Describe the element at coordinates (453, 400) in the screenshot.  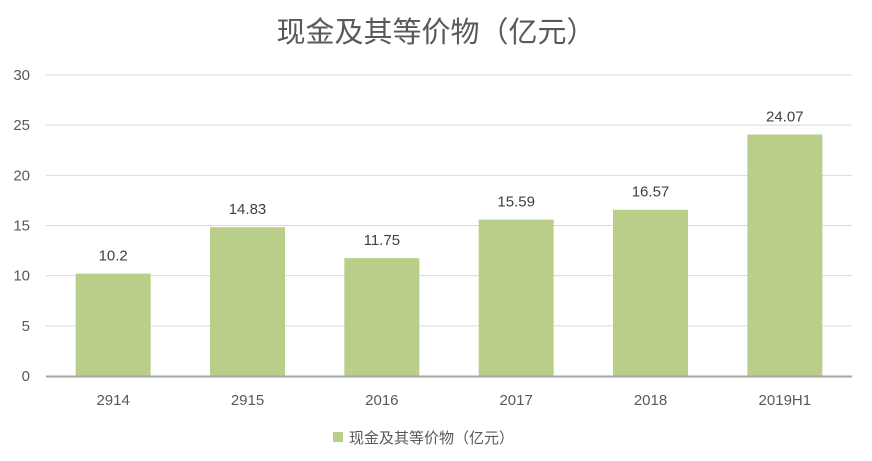
I see `x-axis-ticks: 2914 2915 2016 2017 2018 2019H1` at that location.